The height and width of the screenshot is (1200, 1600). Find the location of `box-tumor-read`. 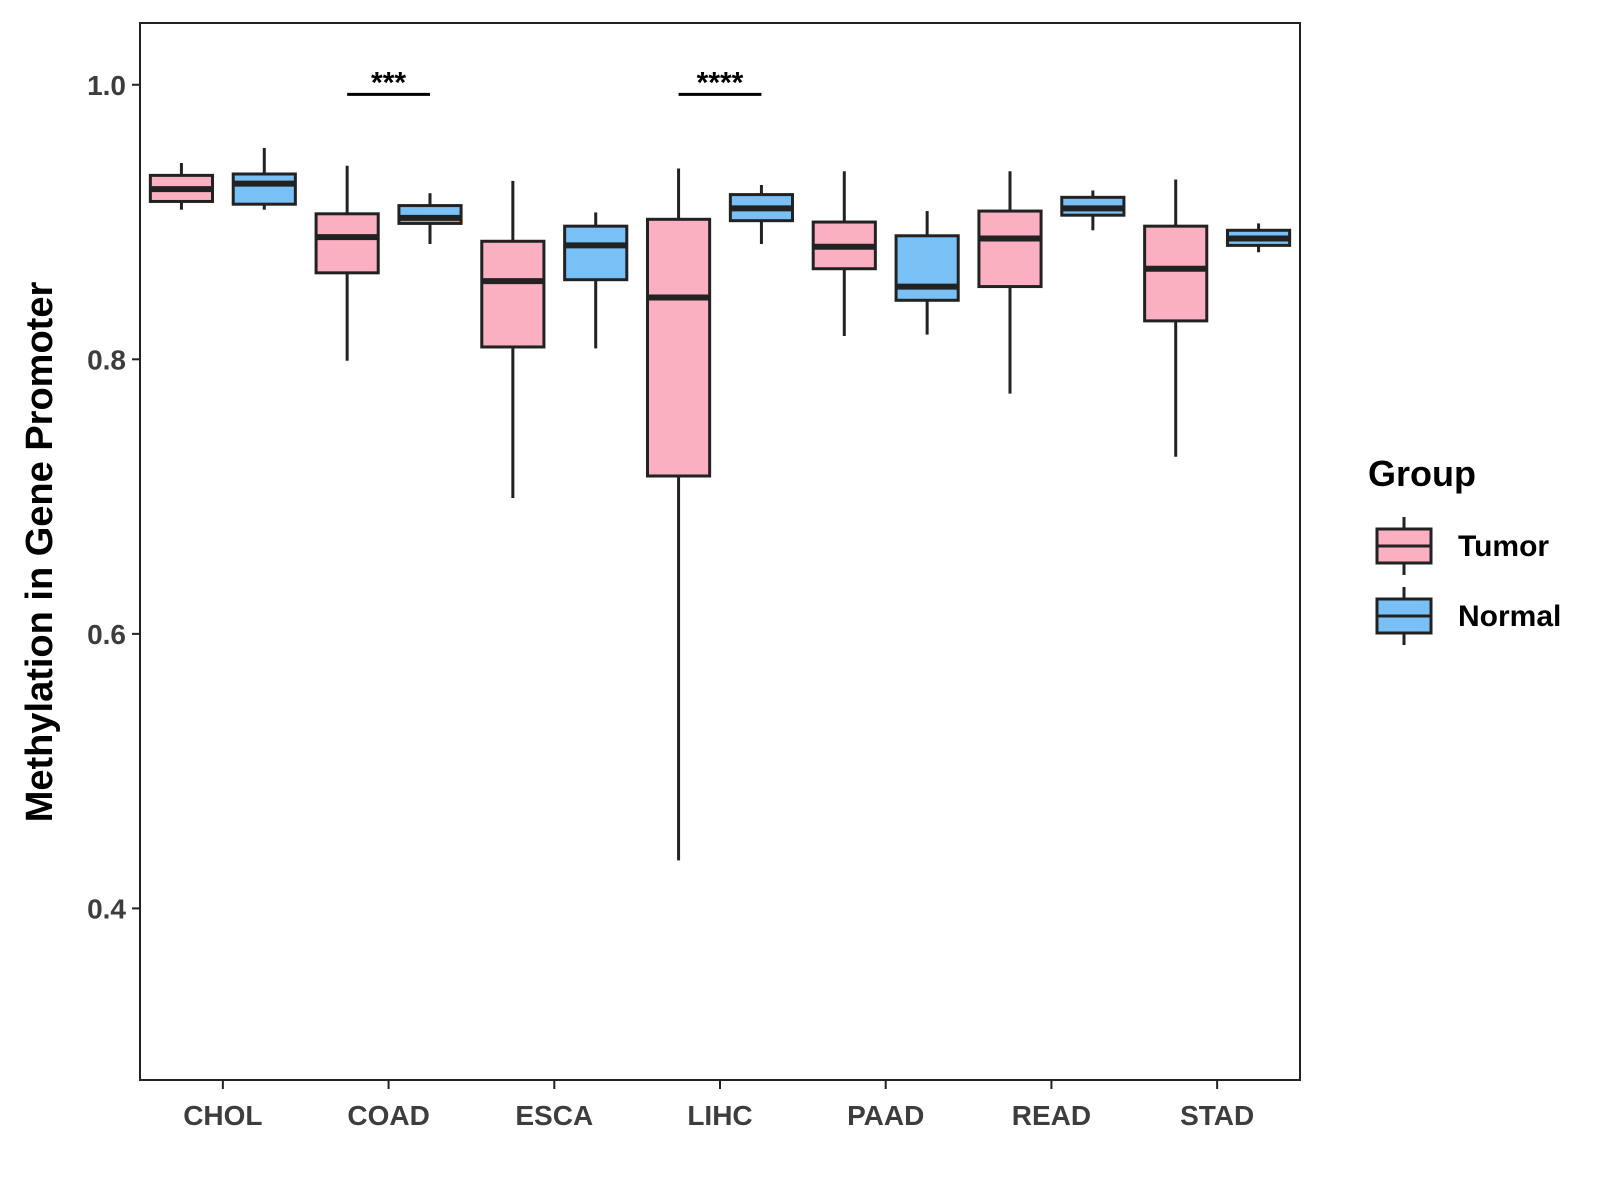

box-tumor-read is located at coordinates (1010, 282).